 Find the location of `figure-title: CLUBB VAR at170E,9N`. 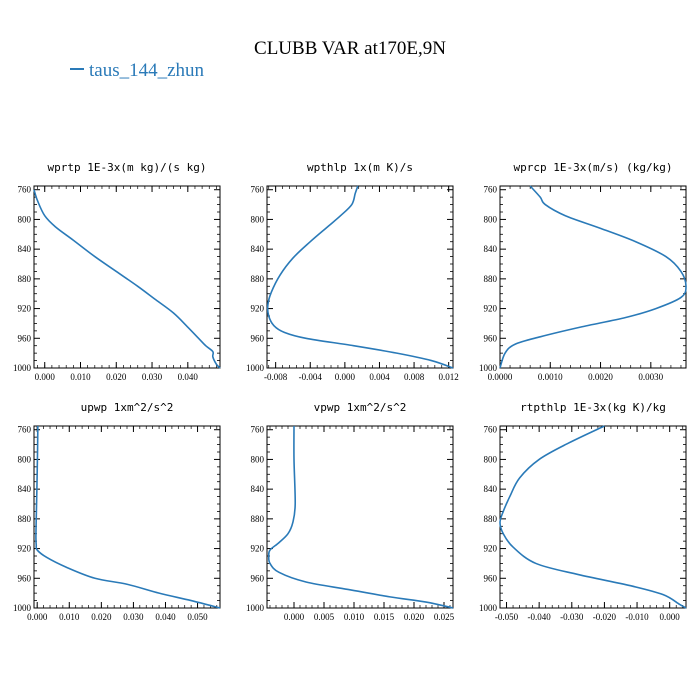

figure-title: CLUBB VAR at170E,9N is located at coordinates (350, 48).